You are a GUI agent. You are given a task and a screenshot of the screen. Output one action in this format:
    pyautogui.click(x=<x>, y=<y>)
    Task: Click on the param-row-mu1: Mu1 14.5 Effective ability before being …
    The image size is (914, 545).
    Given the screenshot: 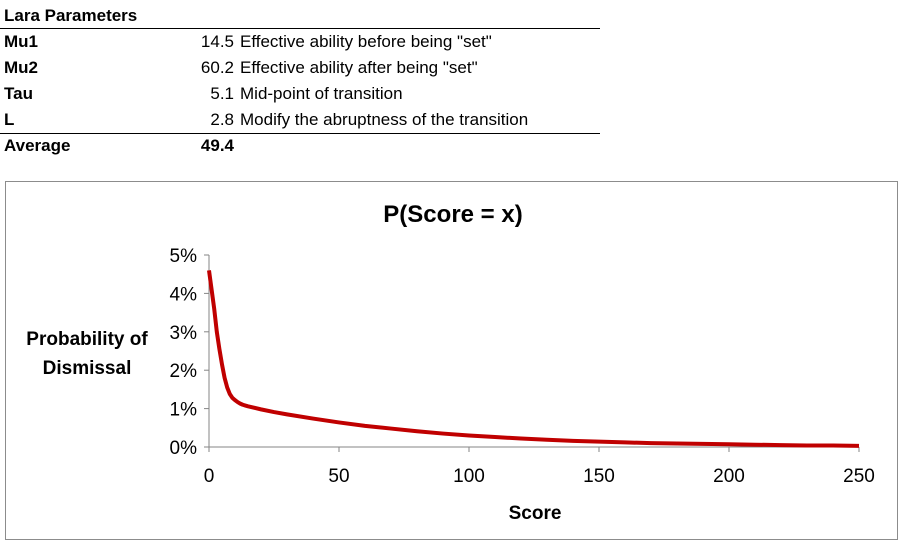 What is the action you would take?
    pyautogui.click(x=300, y=42)
    